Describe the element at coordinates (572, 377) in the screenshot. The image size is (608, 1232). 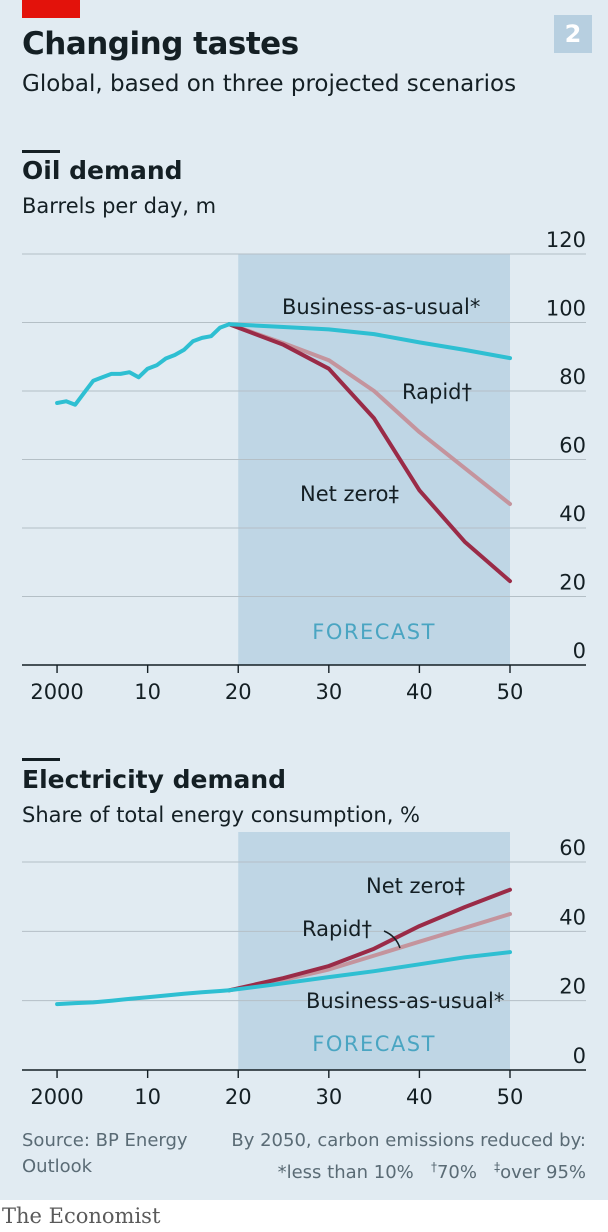
I see `oil-y-tick-80: 80` at that location.